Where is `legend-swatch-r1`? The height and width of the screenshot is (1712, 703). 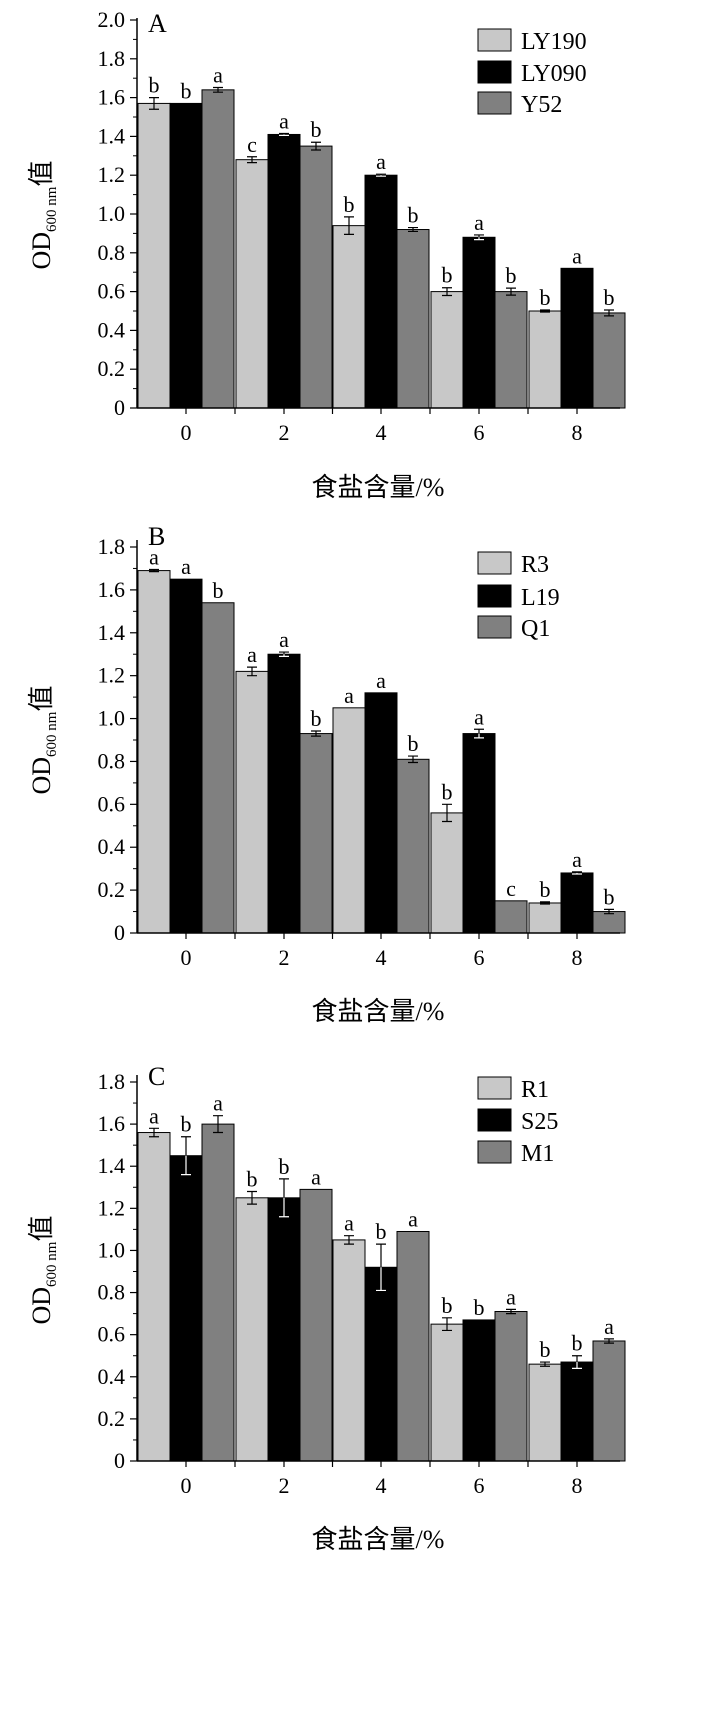
legend-swatch-r1 is located at coordinates (494, 1088).